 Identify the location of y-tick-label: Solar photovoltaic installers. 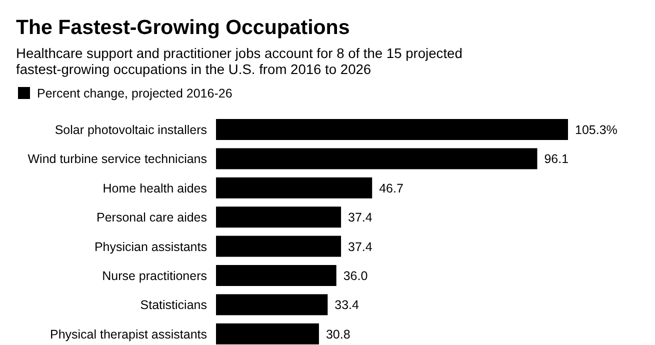
(130, 130).